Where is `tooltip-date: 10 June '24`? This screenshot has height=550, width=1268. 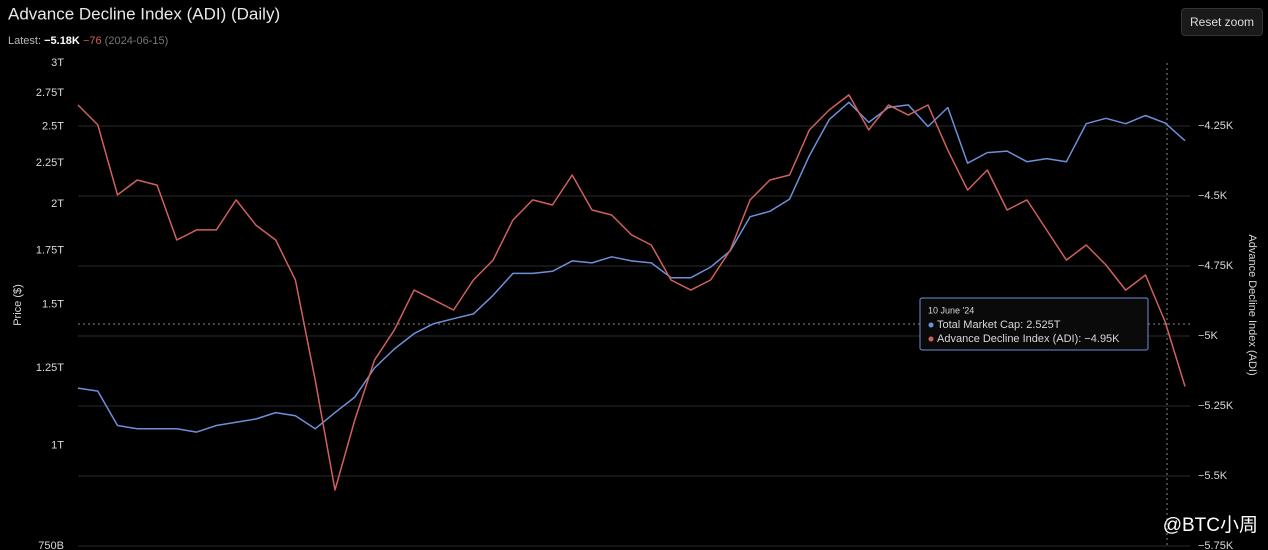 tooltip-date: 10 June '24 is located at coordinates (951, 310).